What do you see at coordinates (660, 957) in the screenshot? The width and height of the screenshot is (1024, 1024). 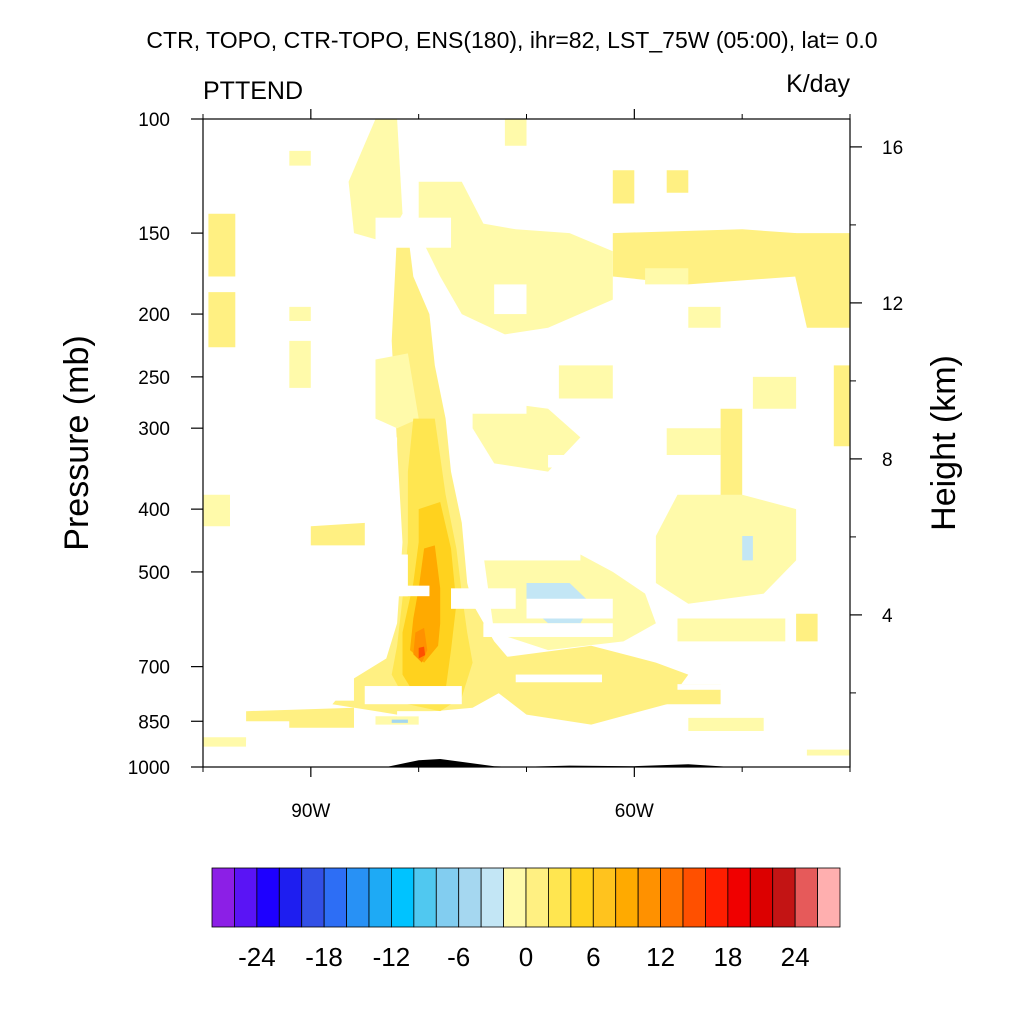 I see `colorbar-label-6: 12` at bounding box center [660, 957].